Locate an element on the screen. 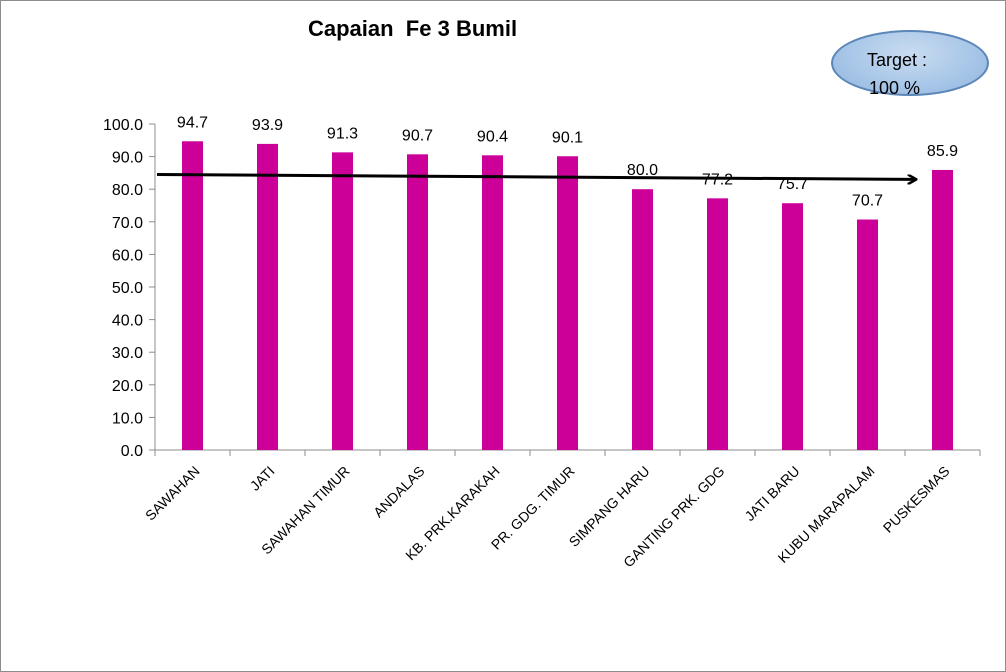 The image size is (1006, 672). y-tick-label: 70.0 is located at coordinates (127, 223).